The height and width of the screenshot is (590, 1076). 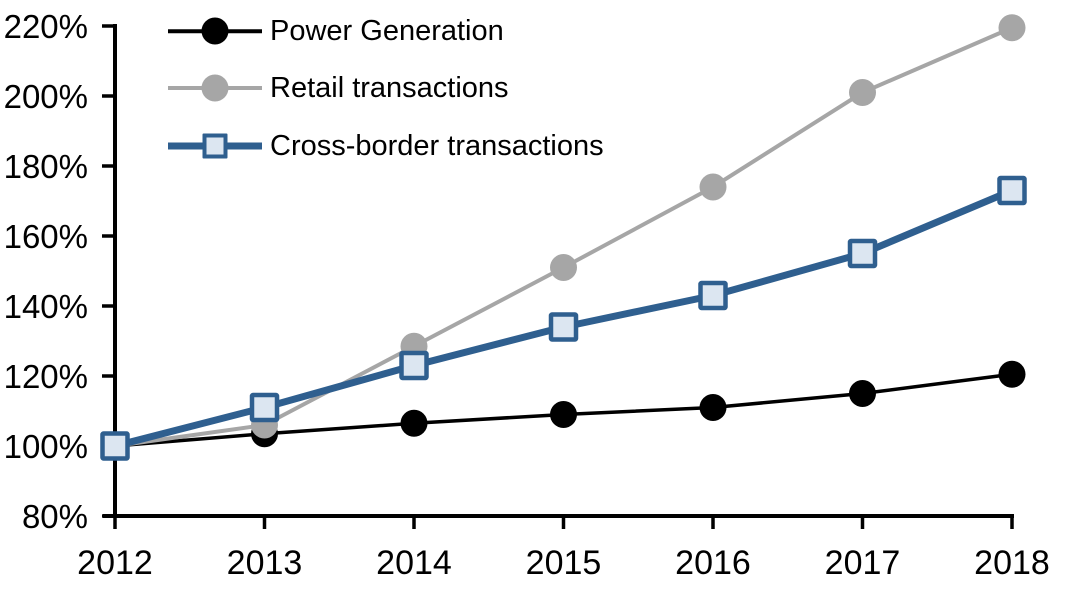 What do you see at coordinates (46, 306) in the screenshot?
I see `y-tick-label: 140%` at bounding box center [46, 306].